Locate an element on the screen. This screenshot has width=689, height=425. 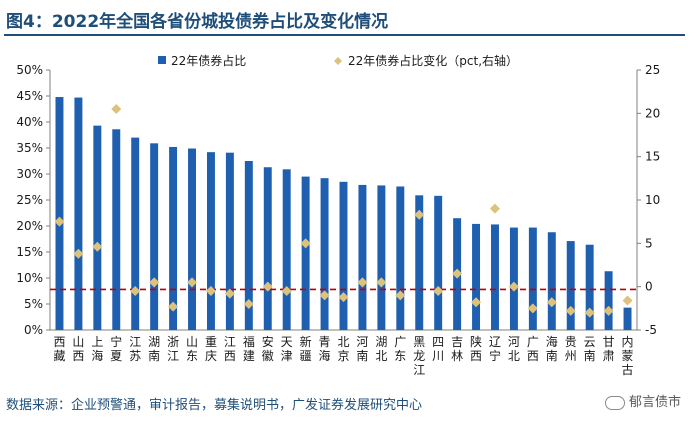
x-tick-label: 北京 is located at coordinates (343, 349).